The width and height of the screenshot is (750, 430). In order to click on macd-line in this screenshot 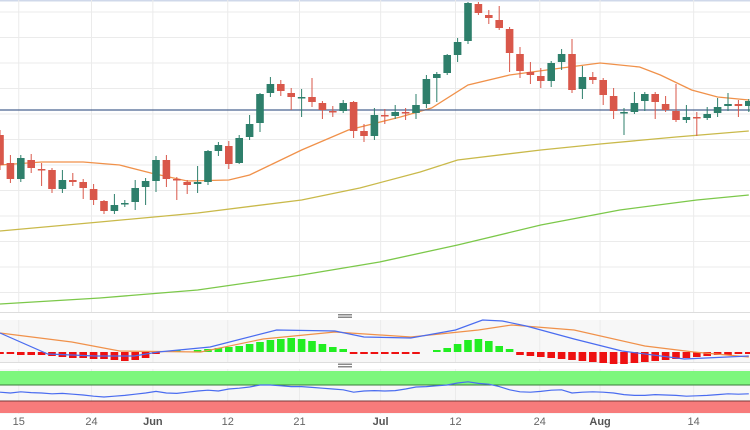, I will do `click(374, 339)`.